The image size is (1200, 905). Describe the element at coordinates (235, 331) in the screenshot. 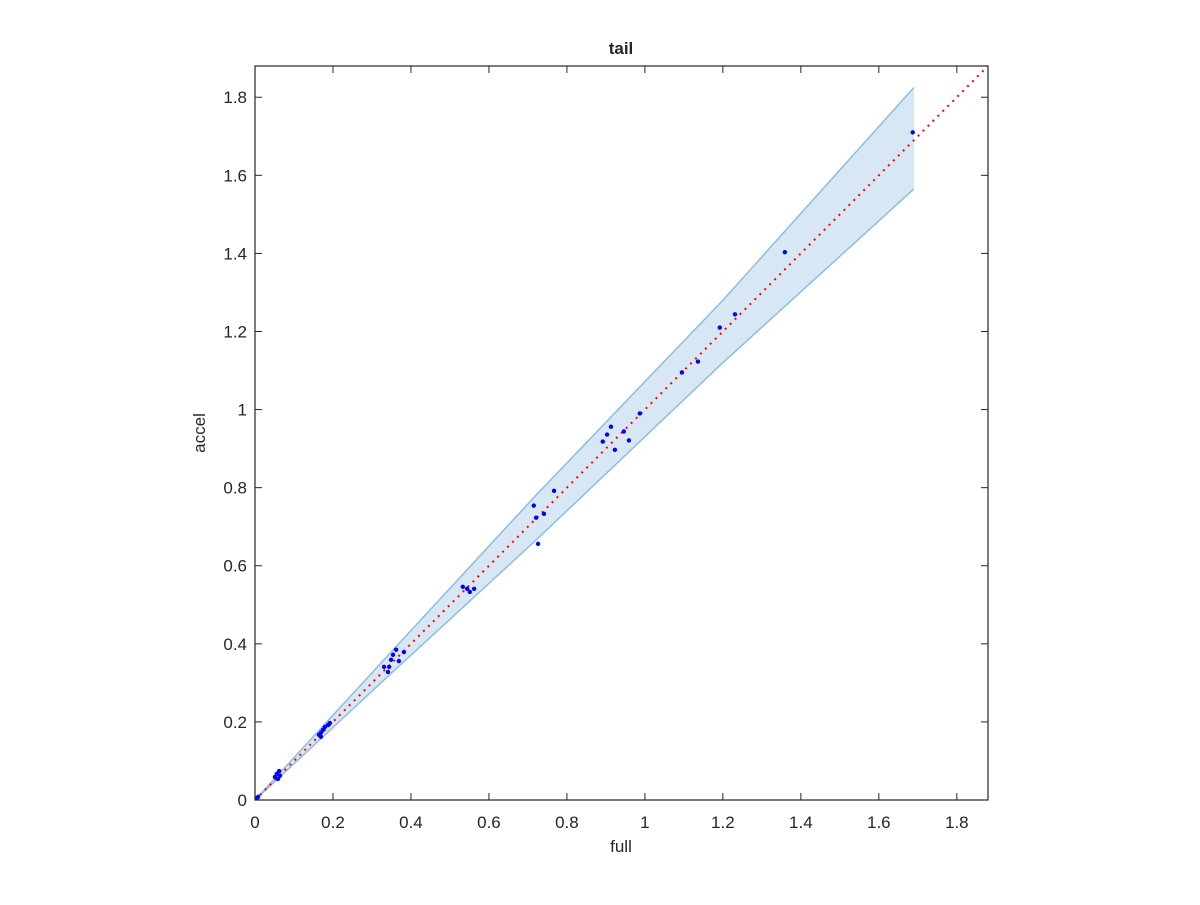

I see `y-tick-label: 1.2` at that location.